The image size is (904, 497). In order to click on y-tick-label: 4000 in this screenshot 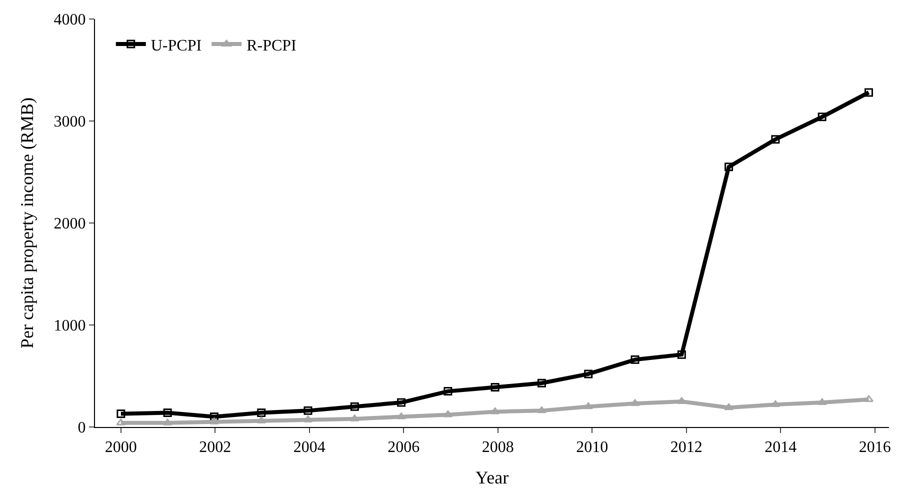, I will do `click(70, 20)`.